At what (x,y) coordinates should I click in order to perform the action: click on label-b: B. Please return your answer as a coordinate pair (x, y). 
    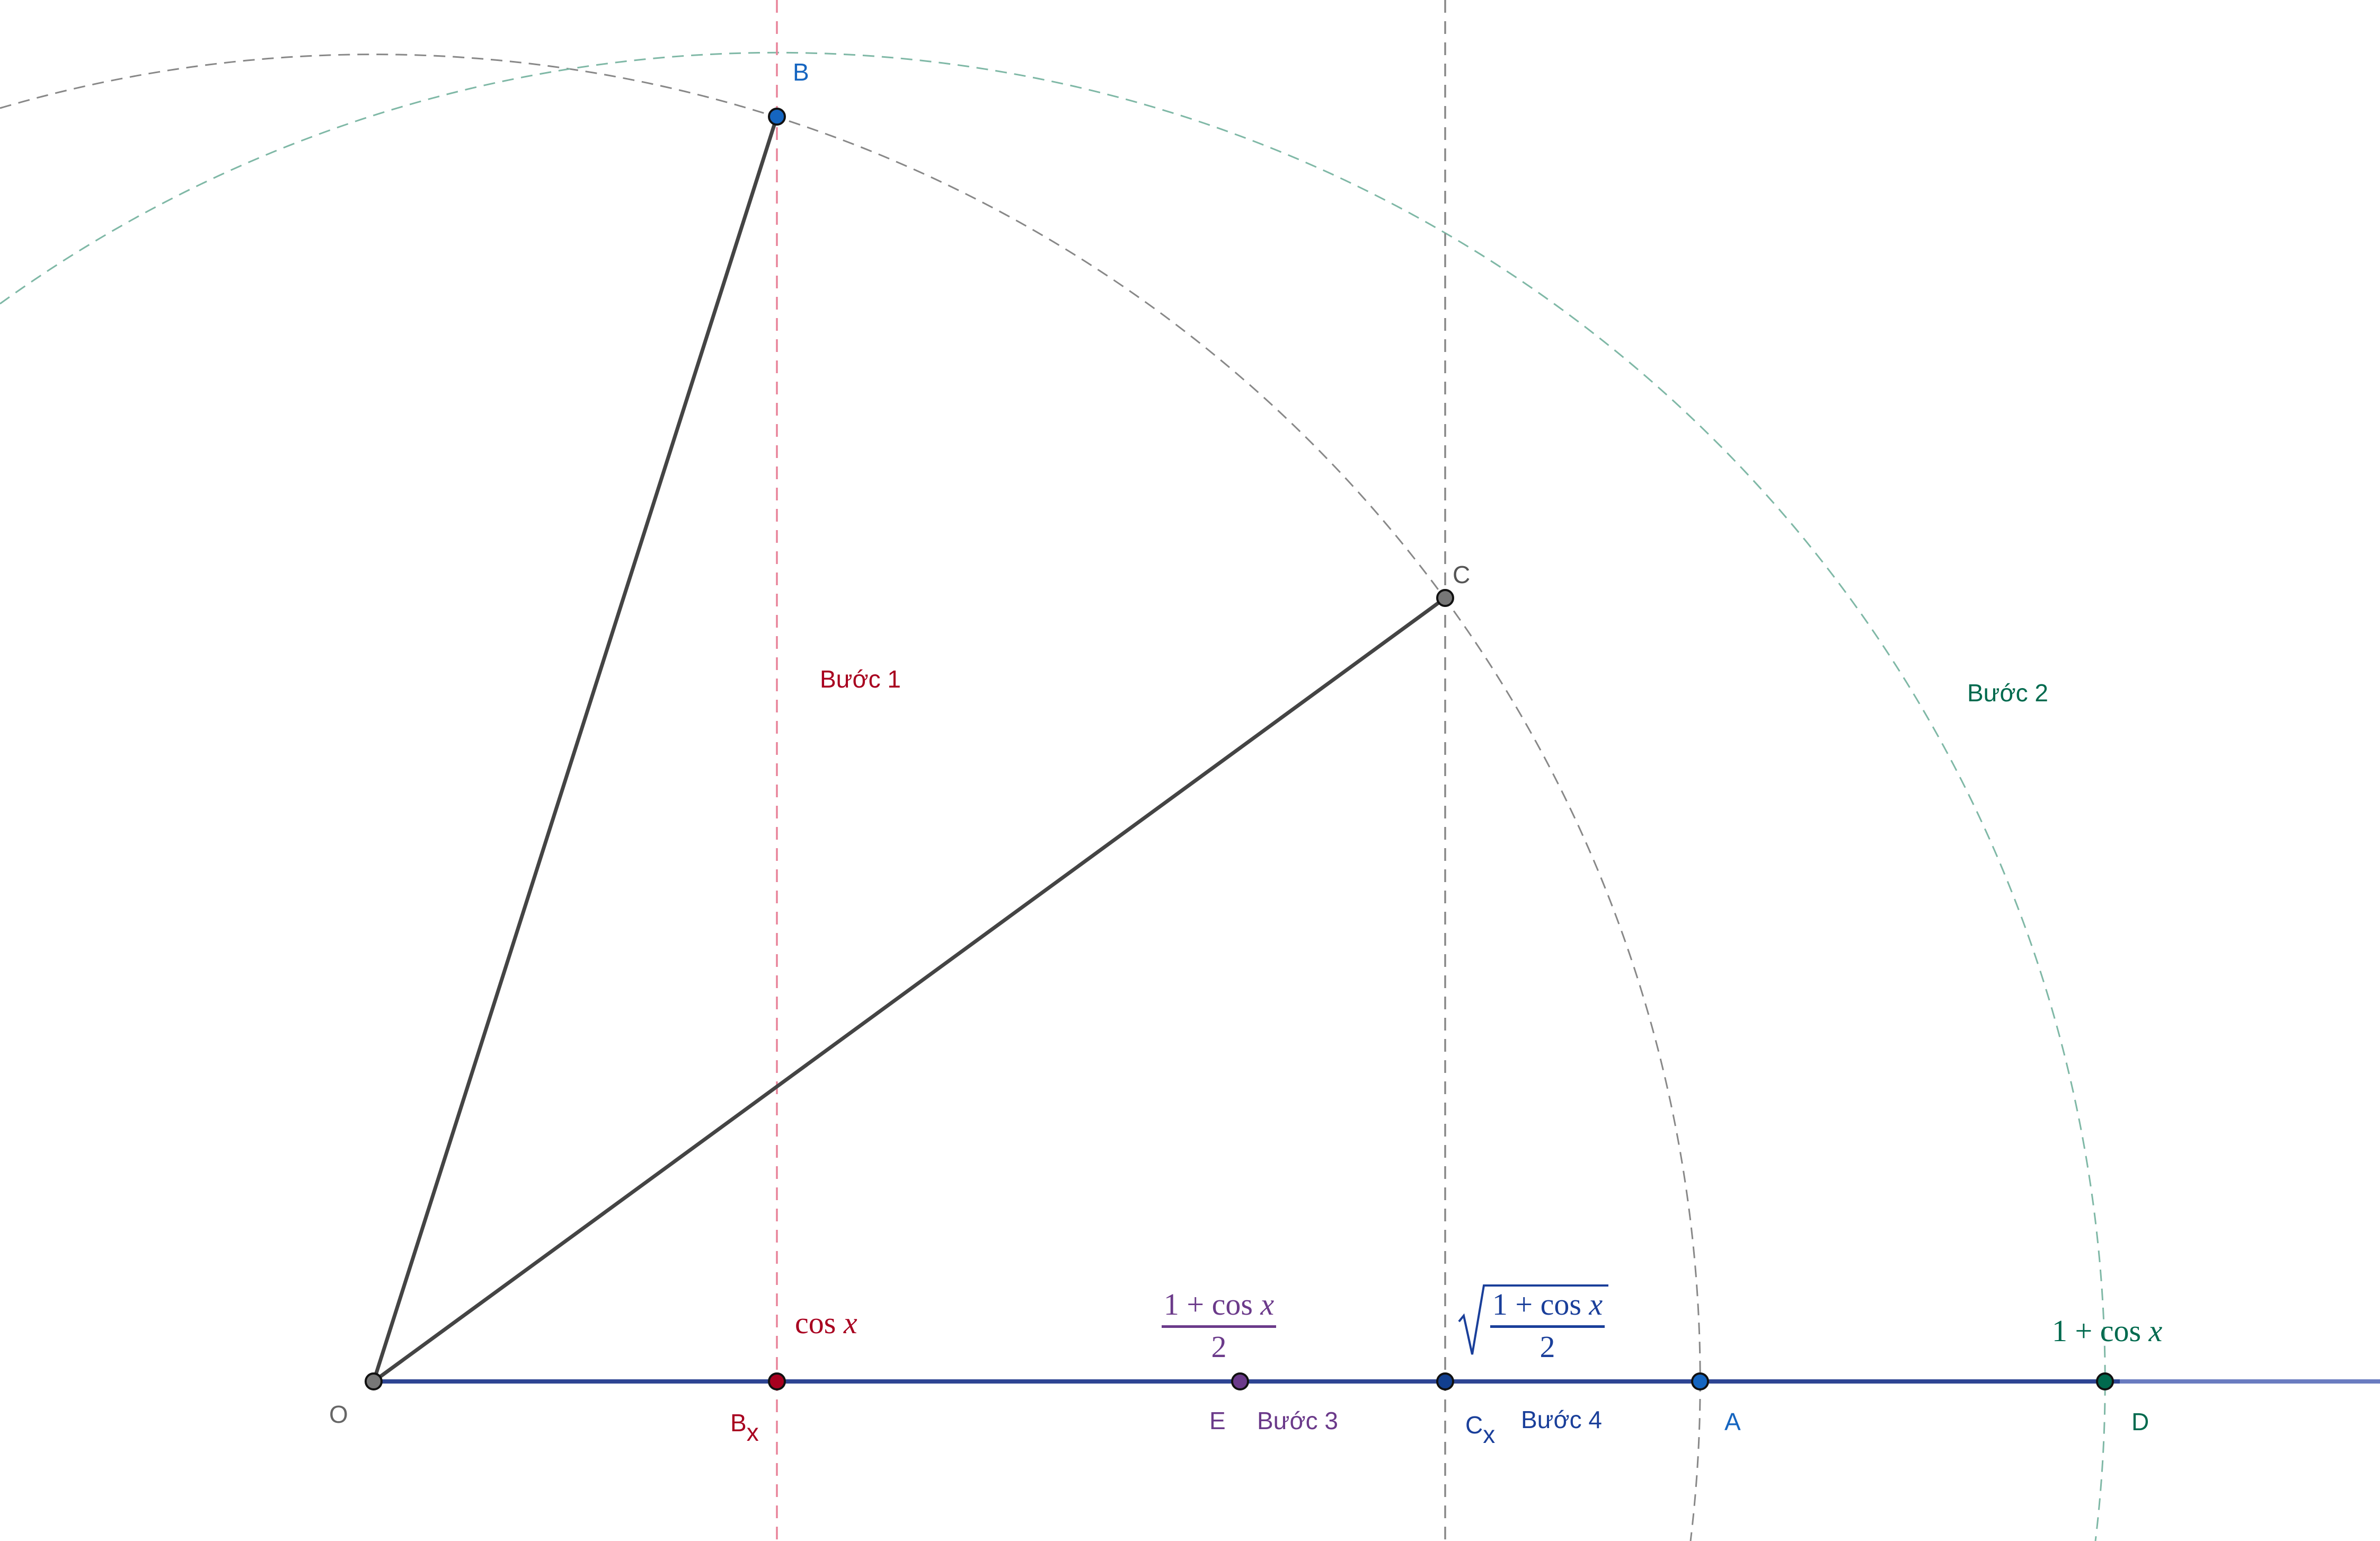
    Looking at the image, I should click on (801, 72).